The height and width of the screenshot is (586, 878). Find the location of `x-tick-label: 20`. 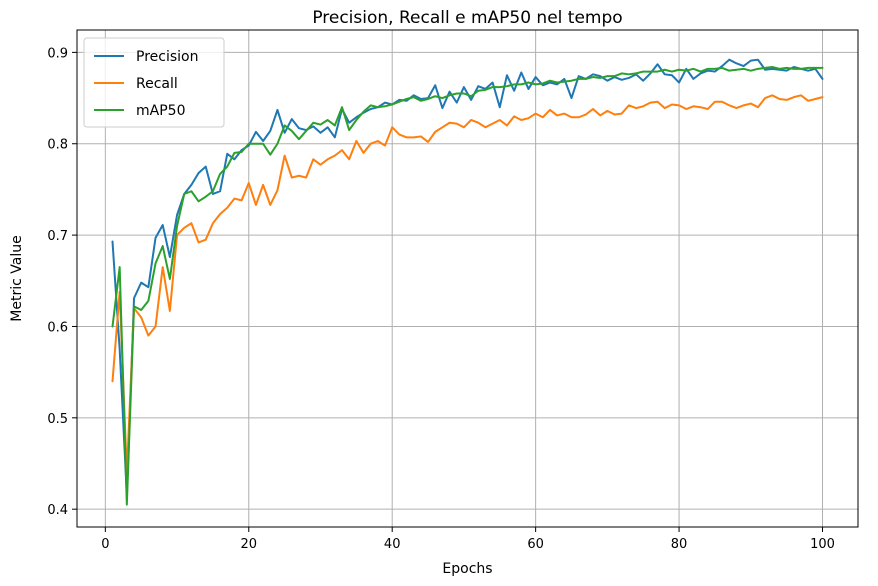

x-tick-label: 20 is located at coordinates (248, 544).